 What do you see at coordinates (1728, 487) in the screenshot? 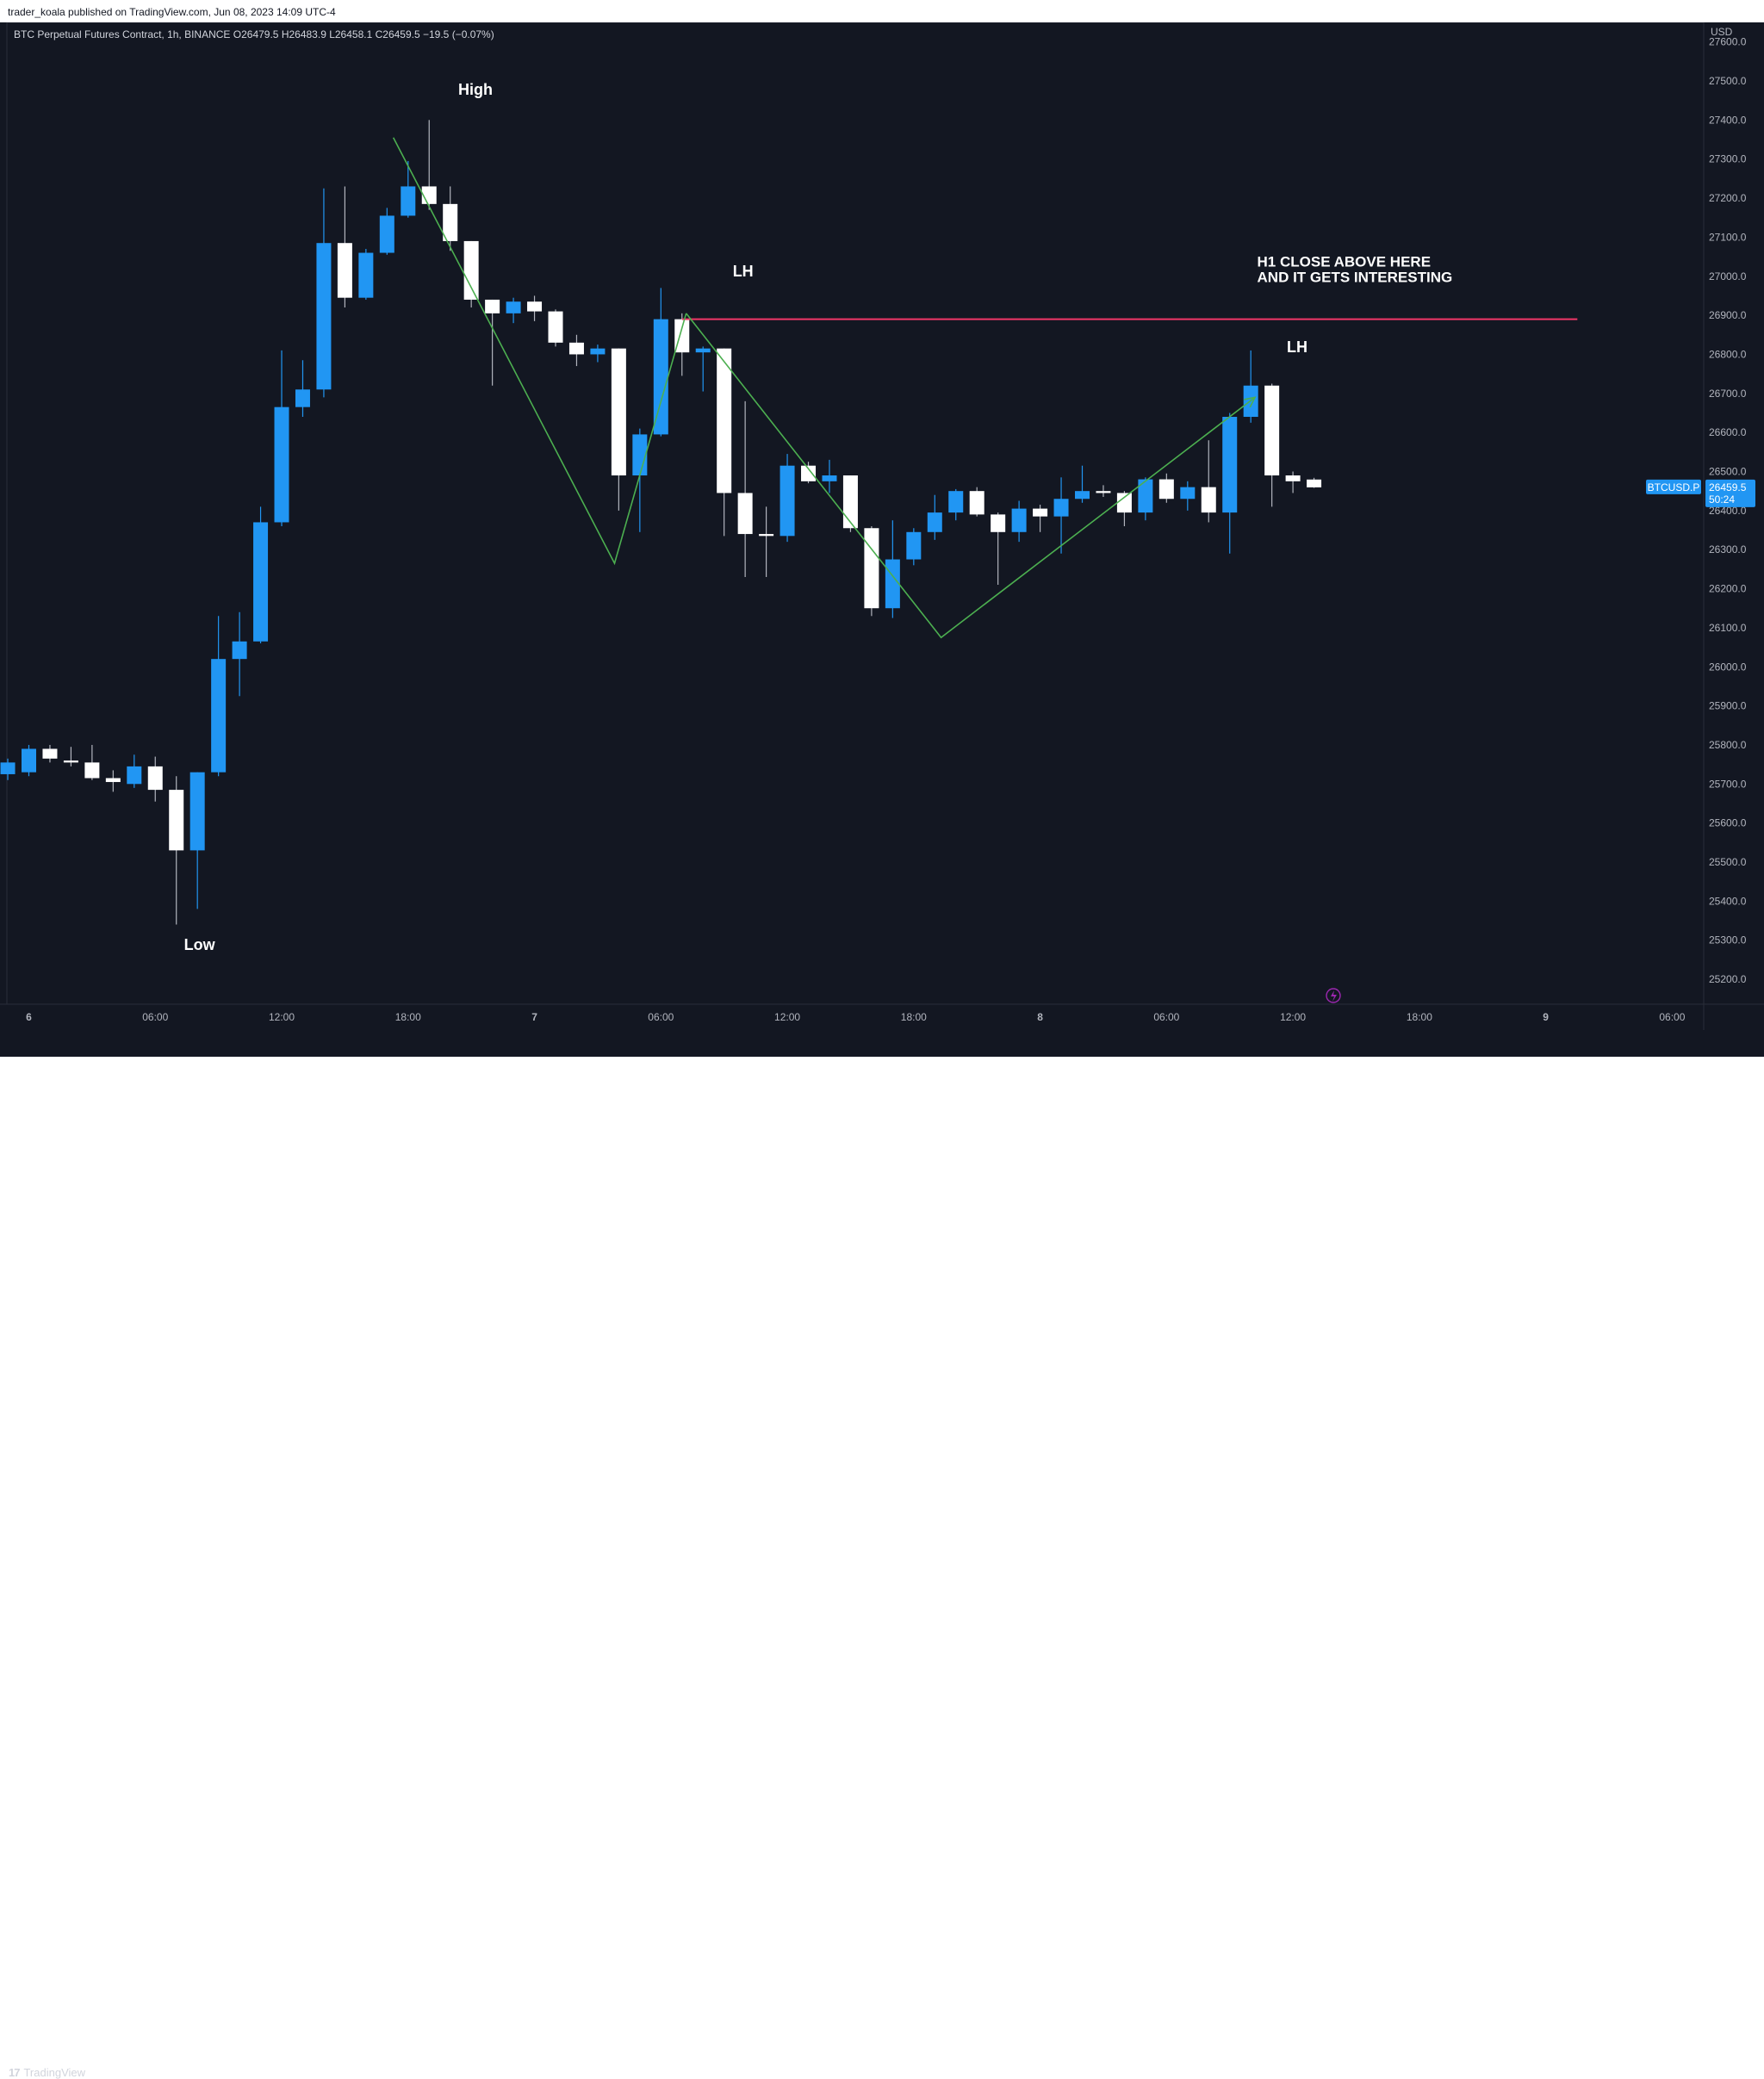
I see `last-price-value: 26459.5` at bounding box center [1728, 487].